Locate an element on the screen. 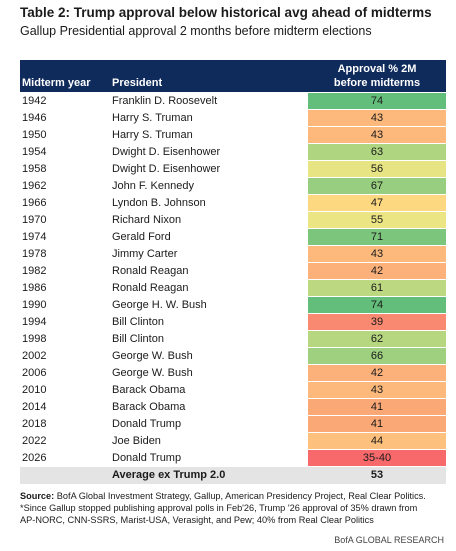 The width and height of the screenshot is (456, 551). year-cell: 1946 is located at coordinates (34, 118).